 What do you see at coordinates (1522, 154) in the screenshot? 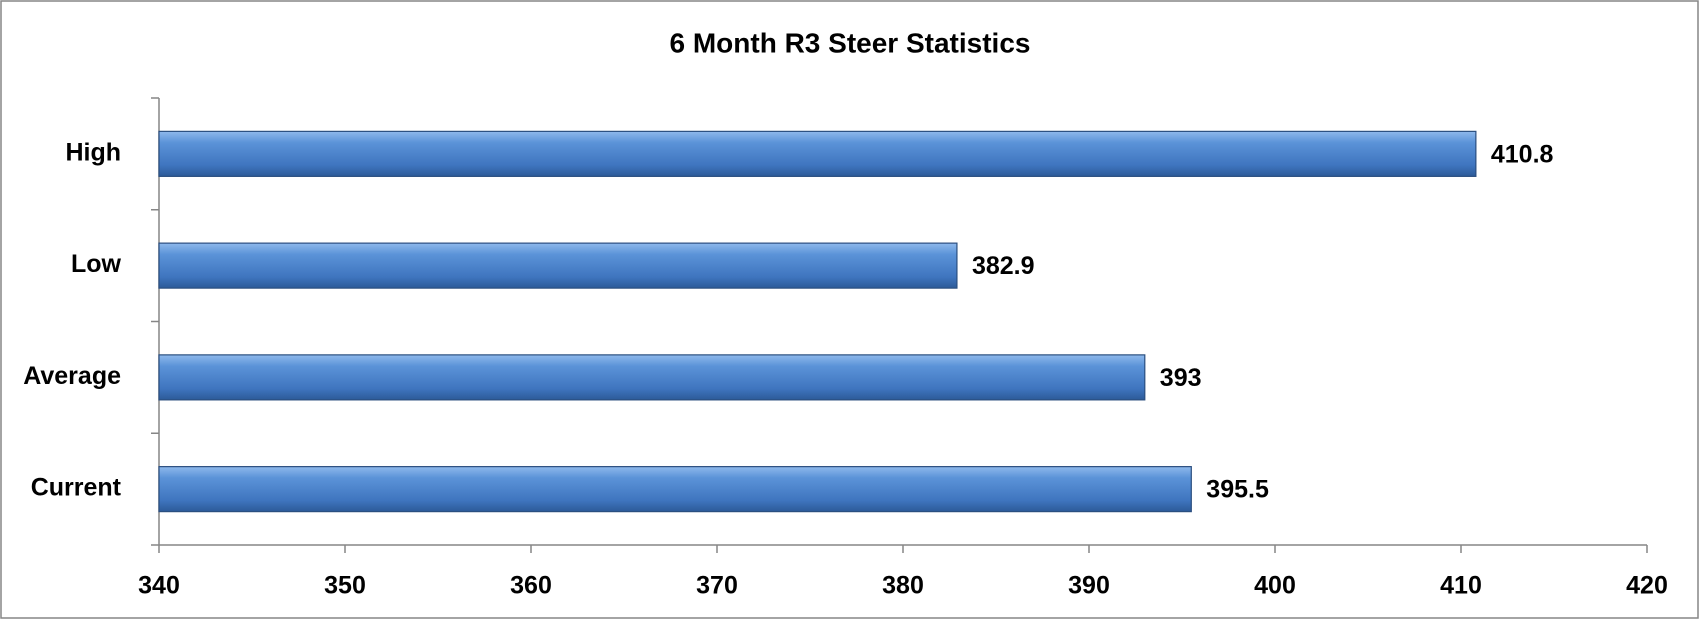
I see `value-label: 410.8` at bounding box center [1522, 154].